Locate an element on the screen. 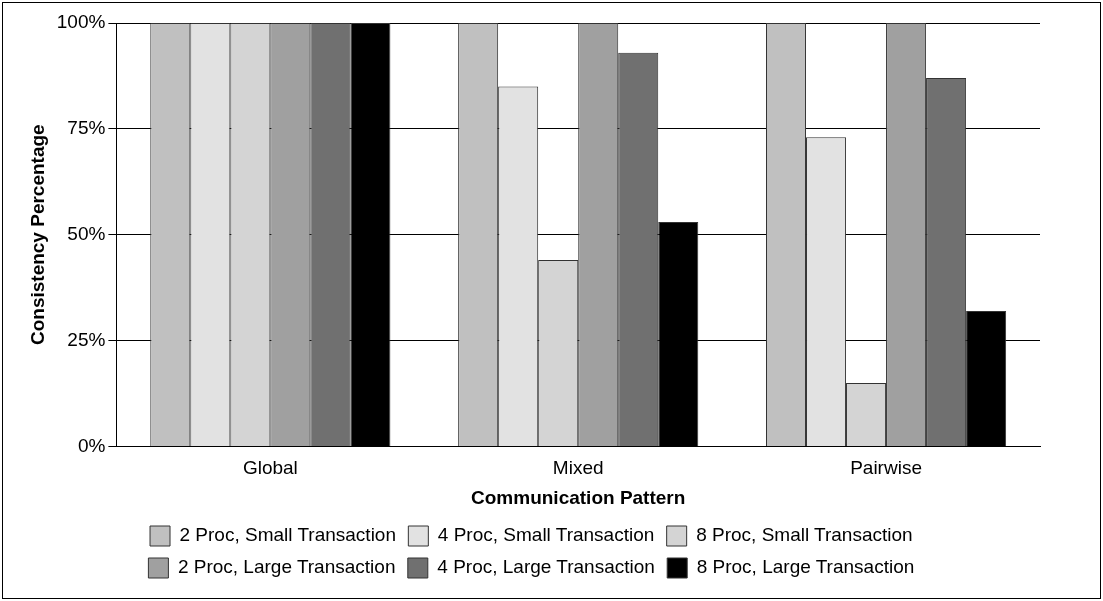  x-axis-title: Communication Pattern is located at coordinates (578, 497).